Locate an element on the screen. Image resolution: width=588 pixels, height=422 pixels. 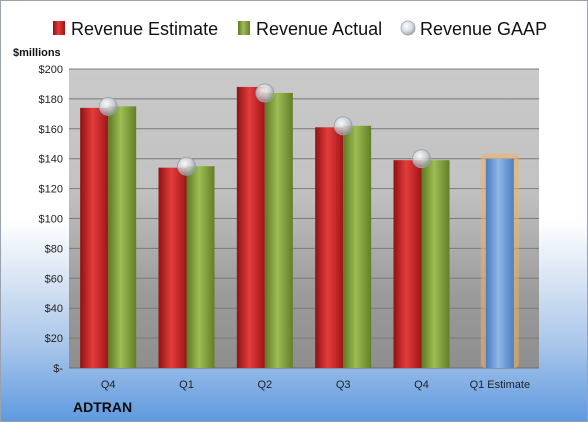
y-tick-label: $40 is located at coordinates (54, 309).